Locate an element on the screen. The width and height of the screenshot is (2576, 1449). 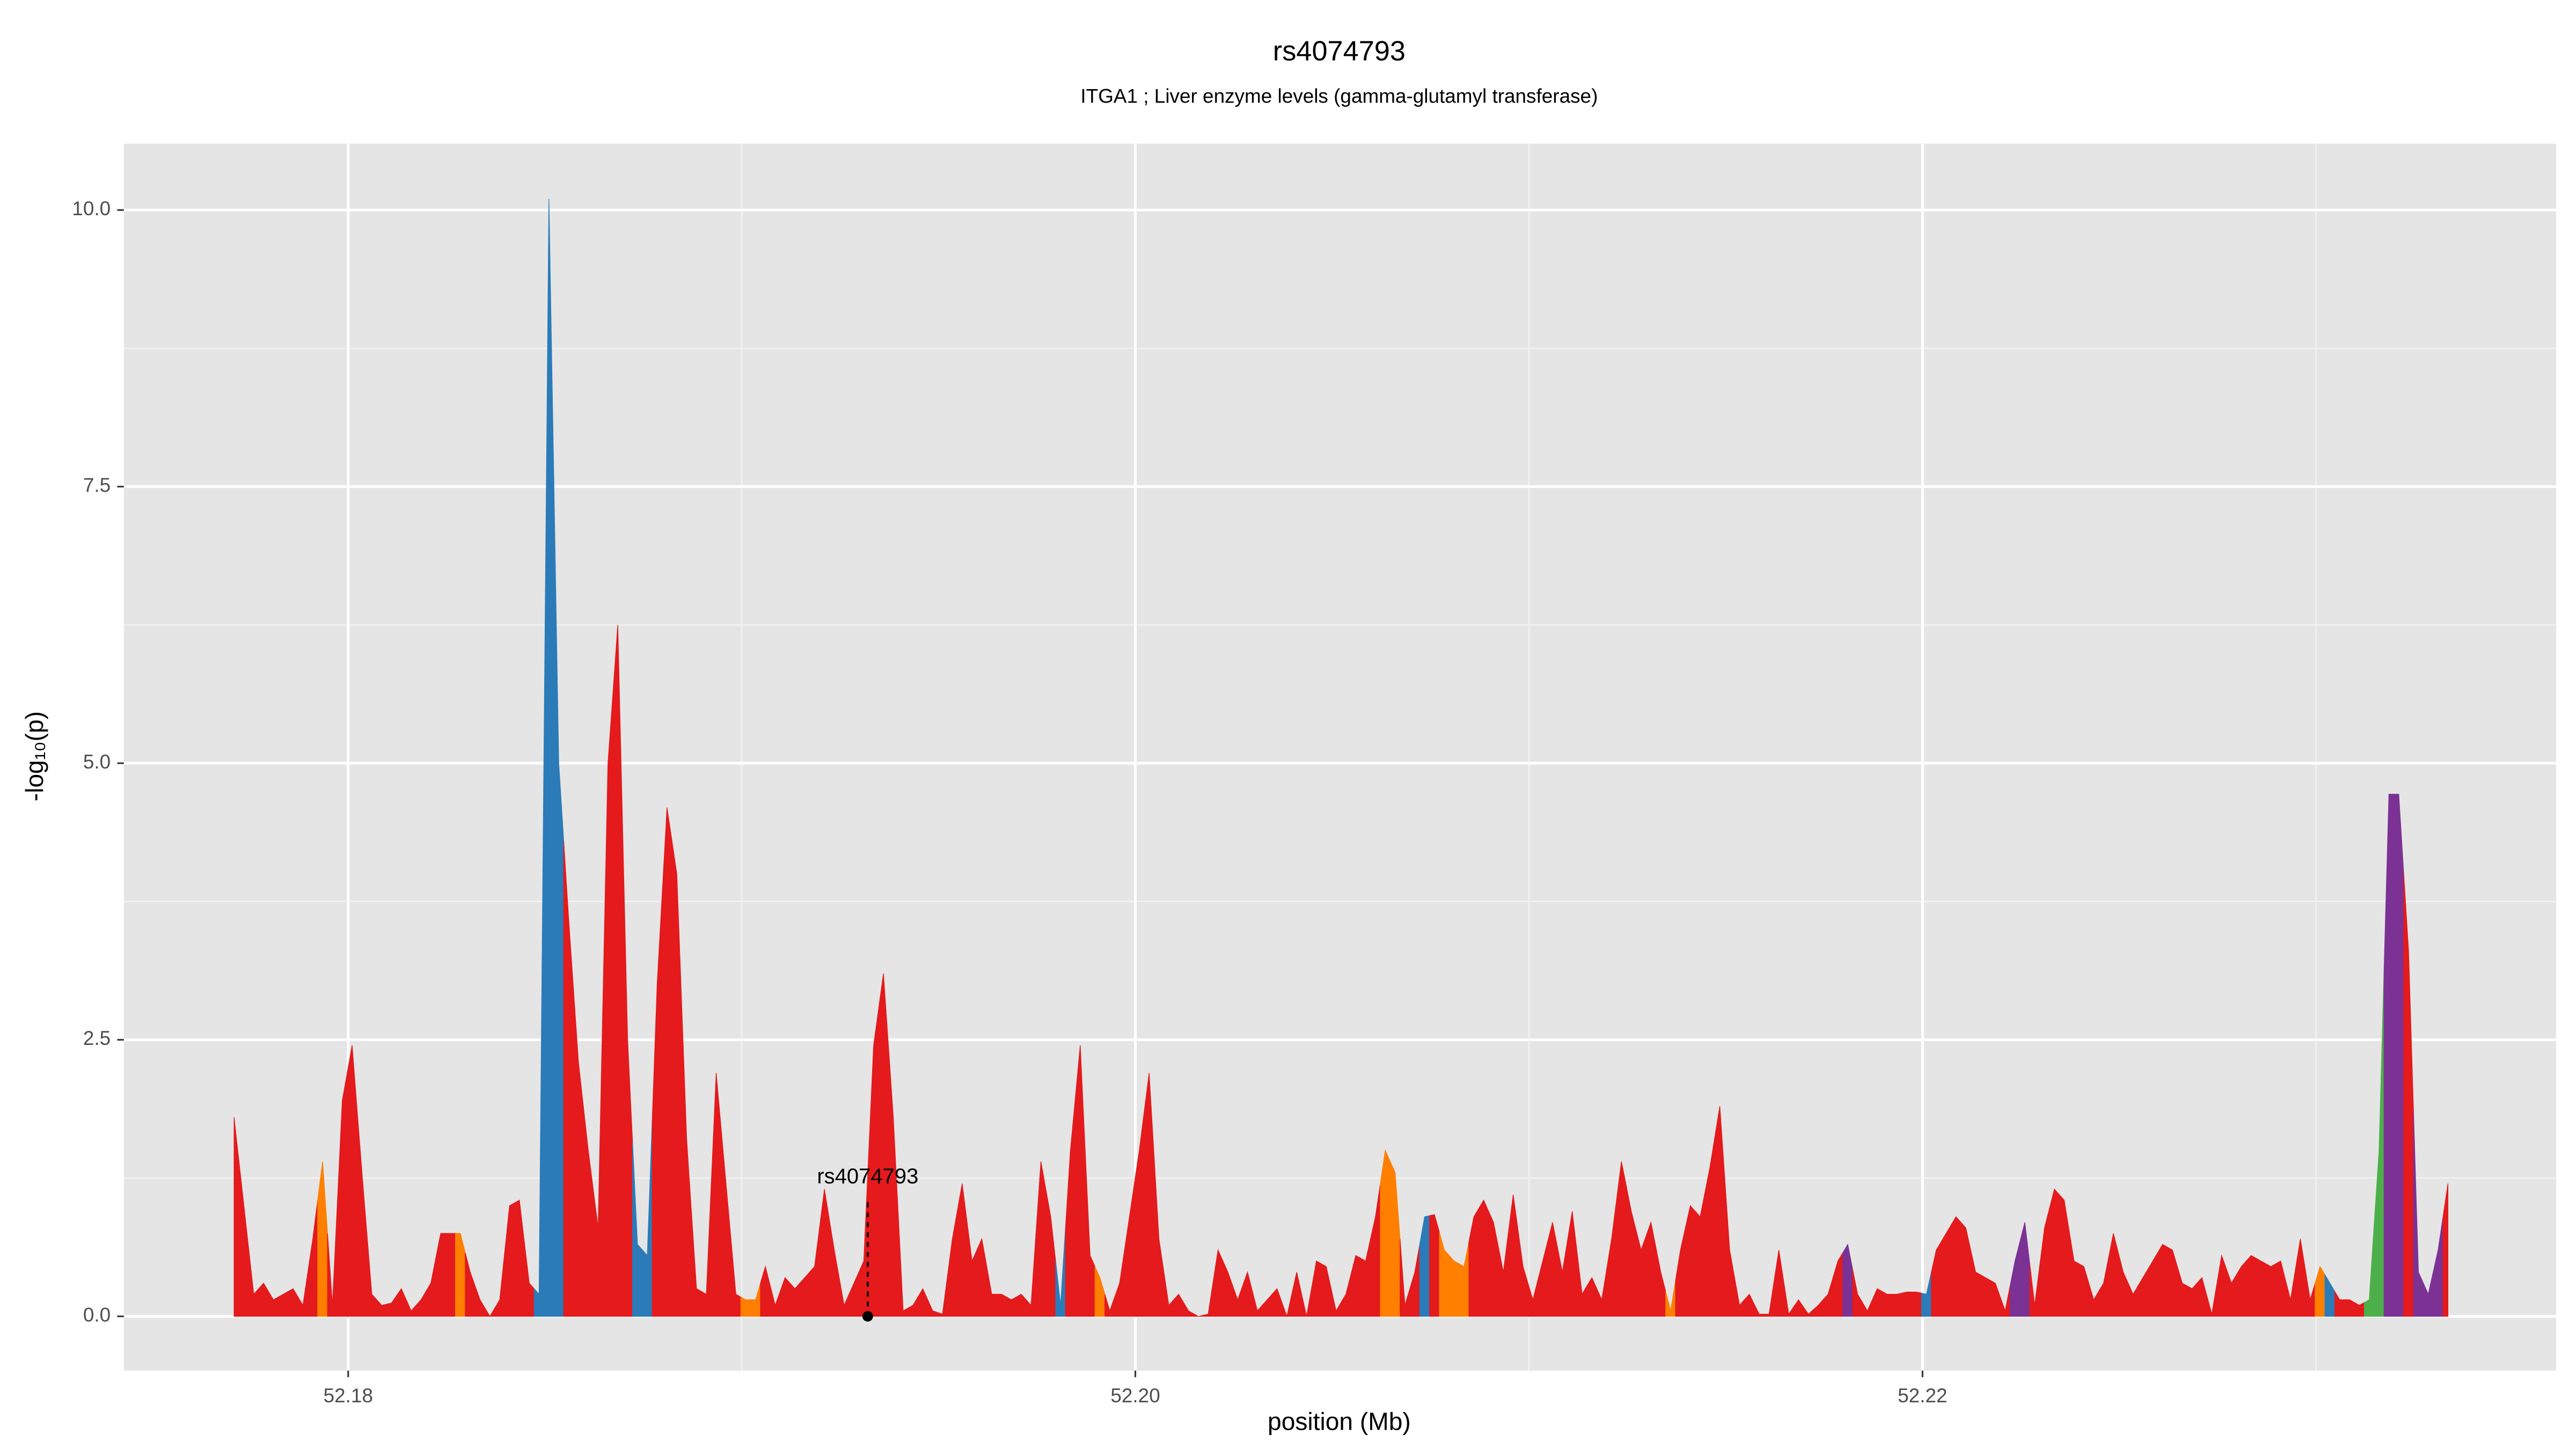
x-tick-label: 52.20 is located at coordinates (1135, 1396).